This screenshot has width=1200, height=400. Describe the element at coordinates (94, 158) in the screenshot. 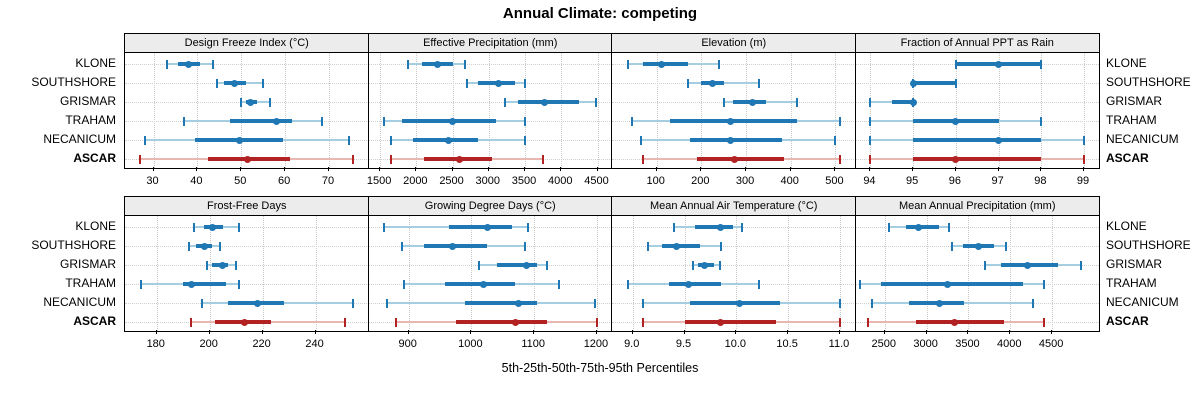

I see `site-label-left-ascar: ASCAR` at that location.